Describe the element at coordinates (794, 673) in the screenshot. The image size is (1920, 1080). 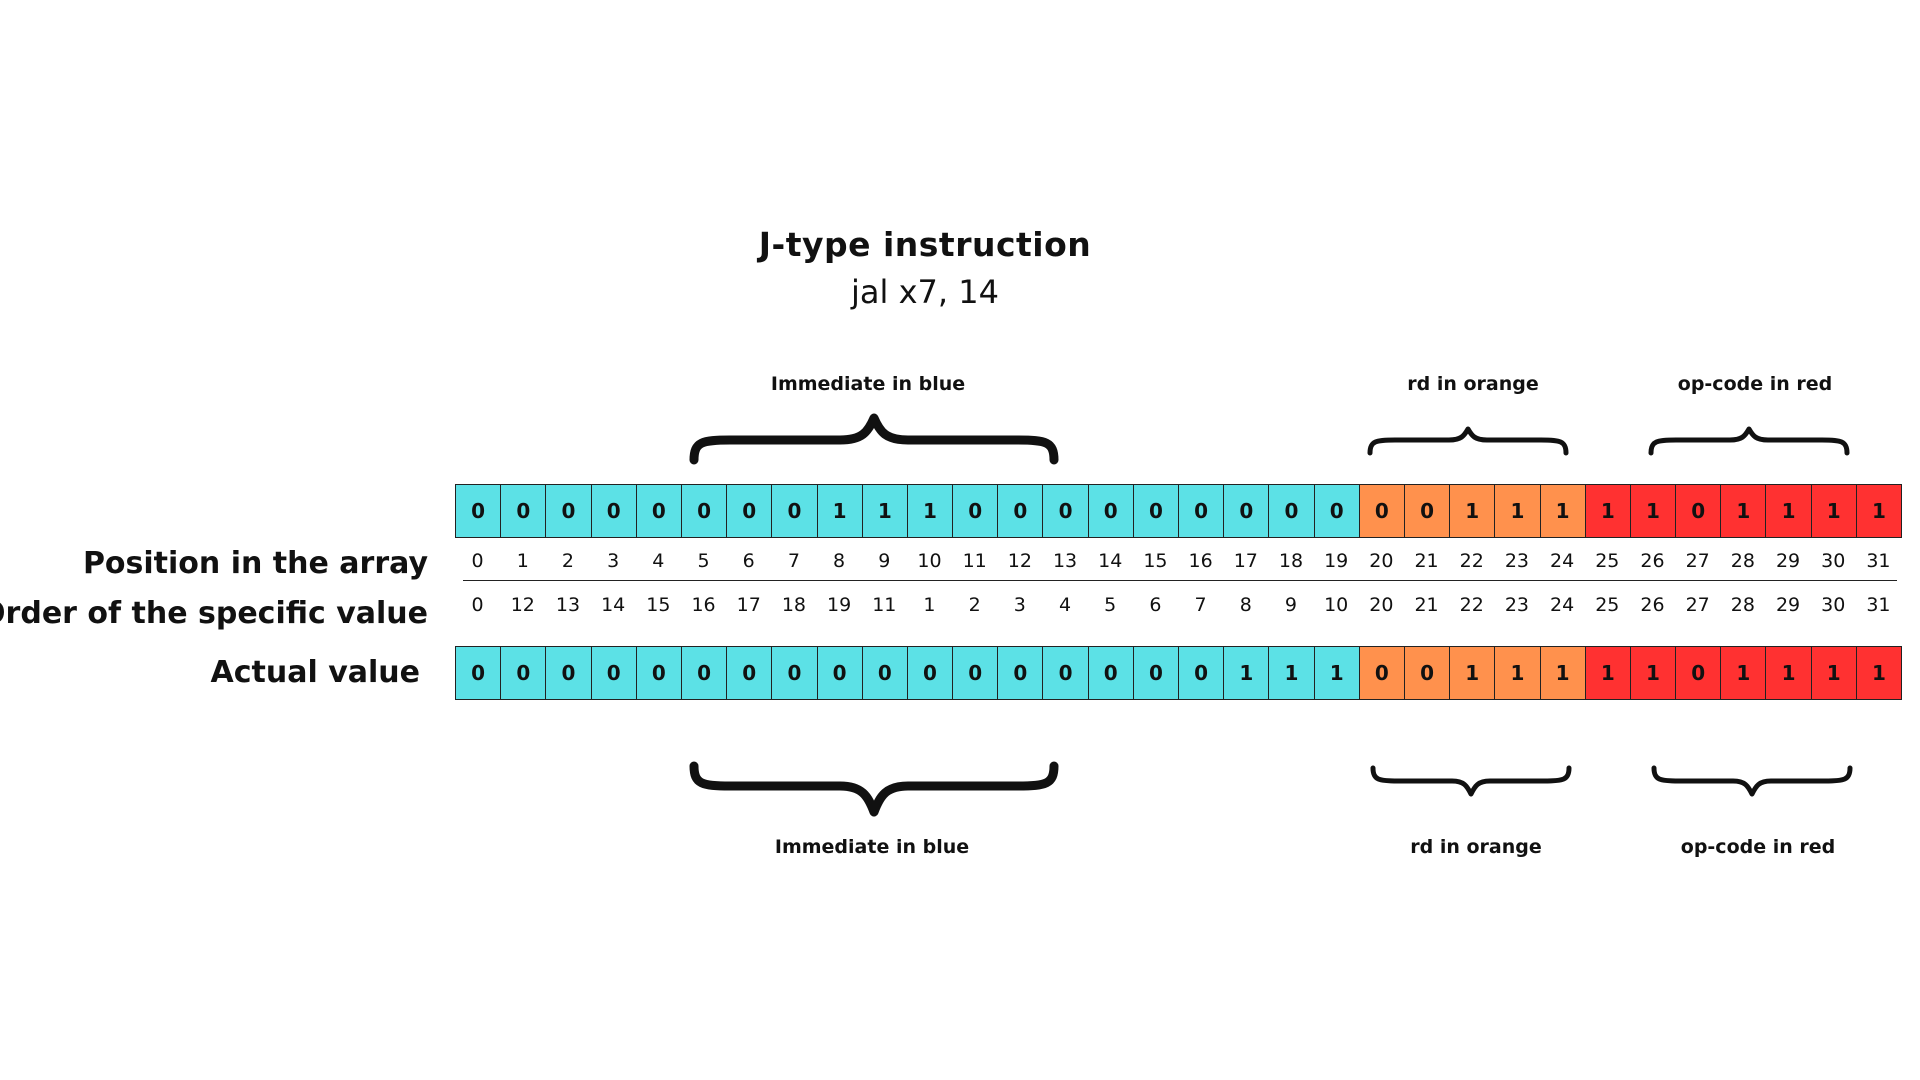
I see `actual-immediate-bit-7: 0` at that location.